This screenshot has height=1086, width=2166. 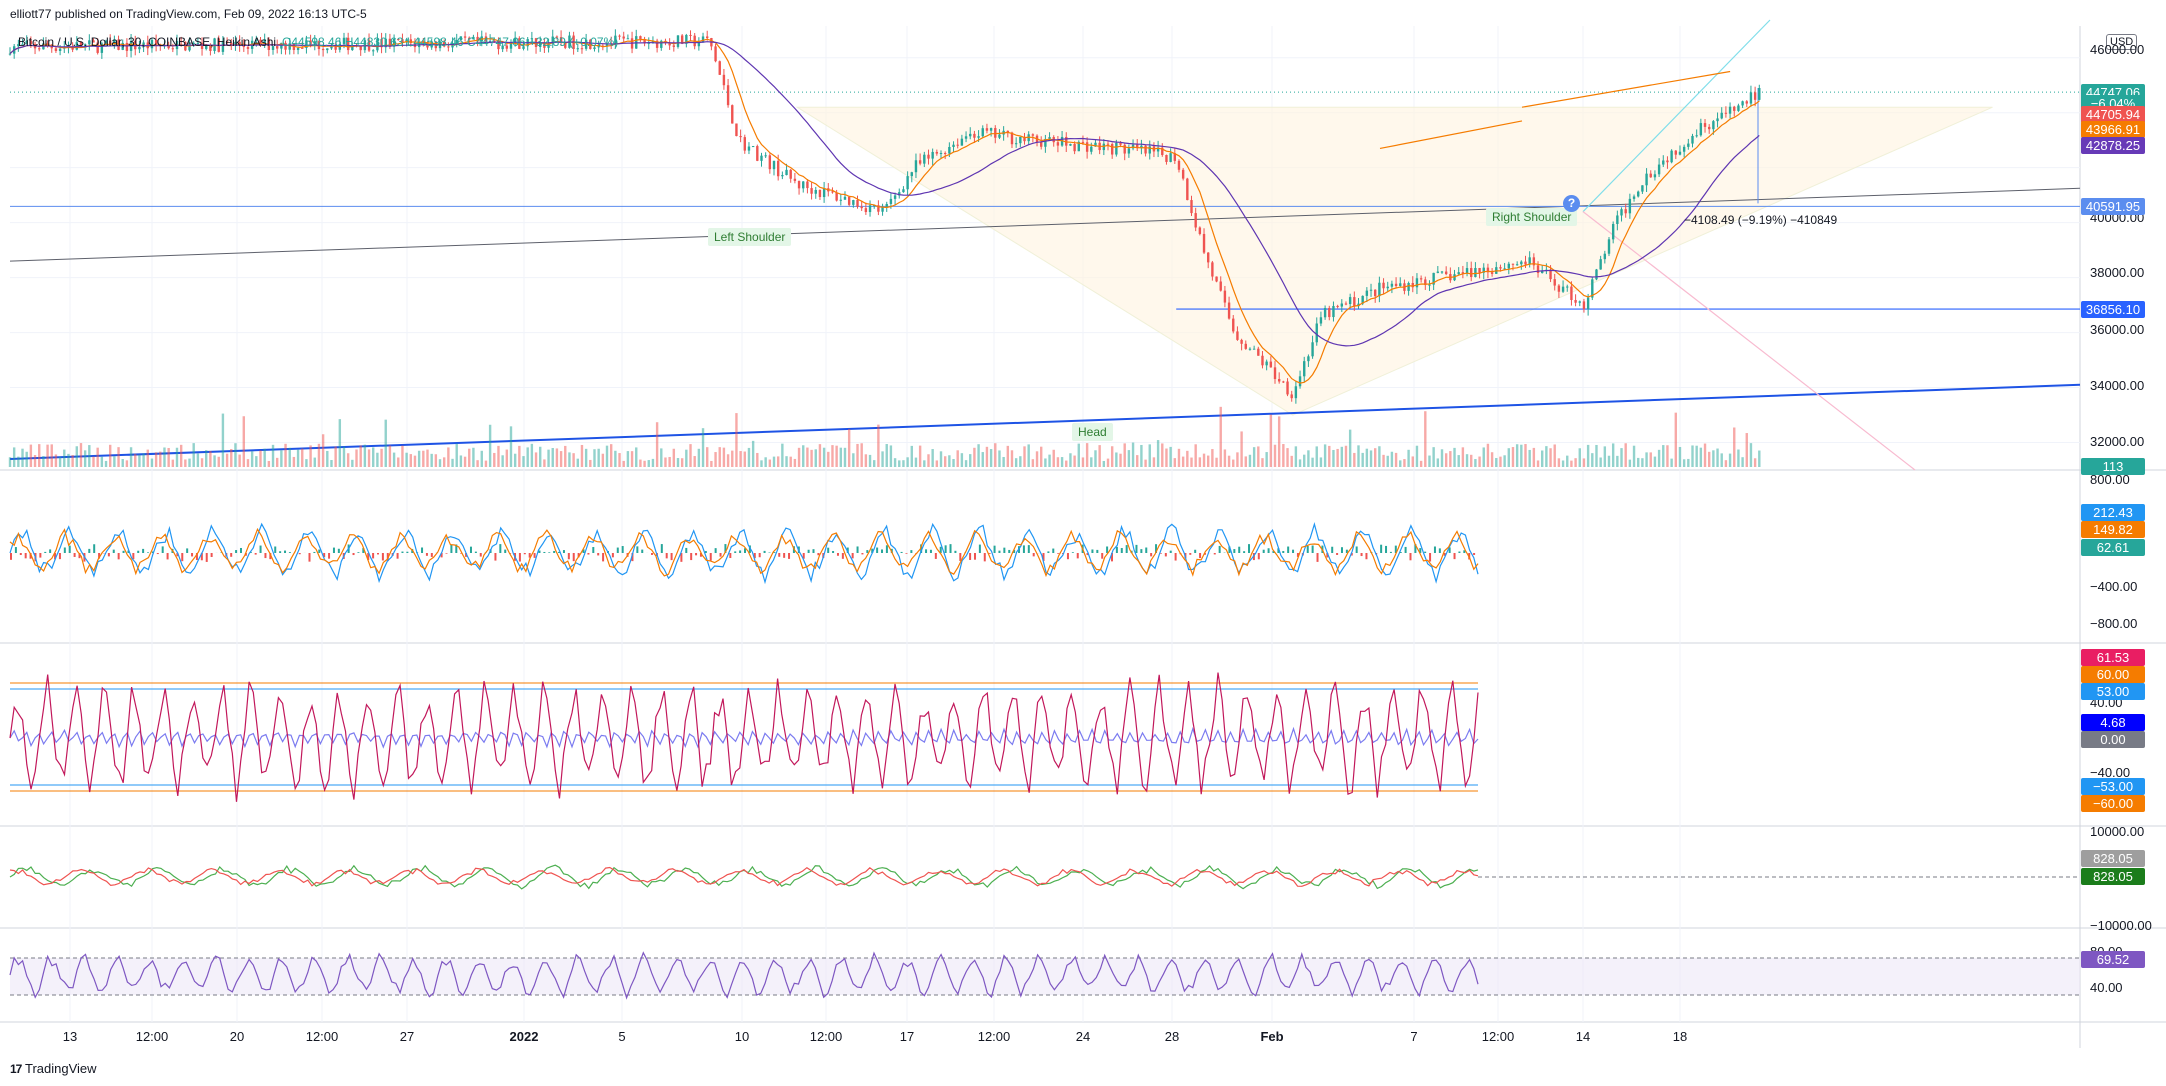 I want to click on flow-line-red, so click(x=744, y=876).